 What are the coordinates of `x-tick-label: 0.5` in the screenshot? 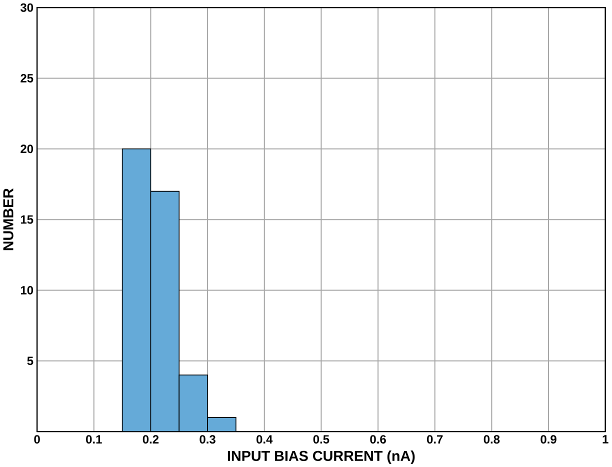 It's located at (321, 439).